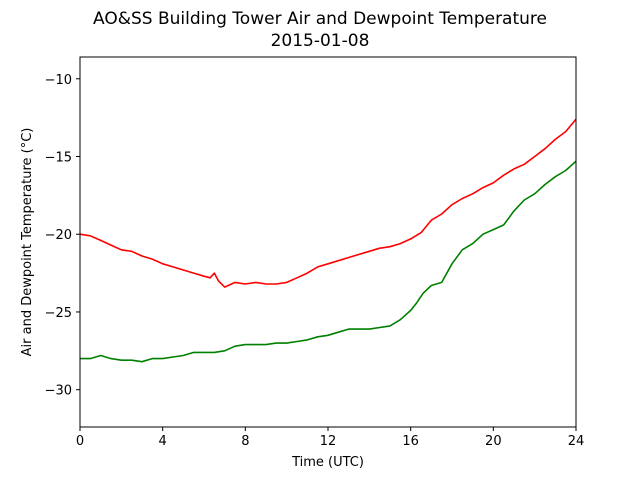  What do you see at coordinates (327, 462) in the screenshot?
I see `x-axis-label: Time (UTC)` at bounding box center [327, 462].